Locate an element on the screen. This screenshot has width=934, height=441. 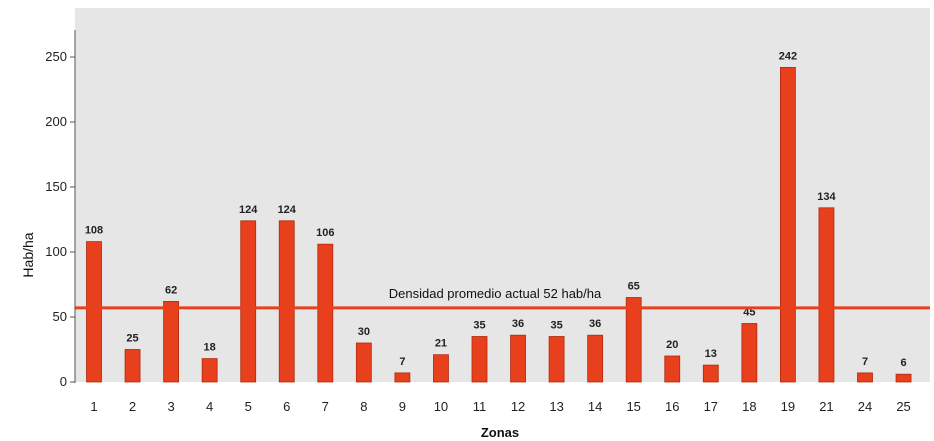
data-label: 134 is located at coordinates (826, 197).